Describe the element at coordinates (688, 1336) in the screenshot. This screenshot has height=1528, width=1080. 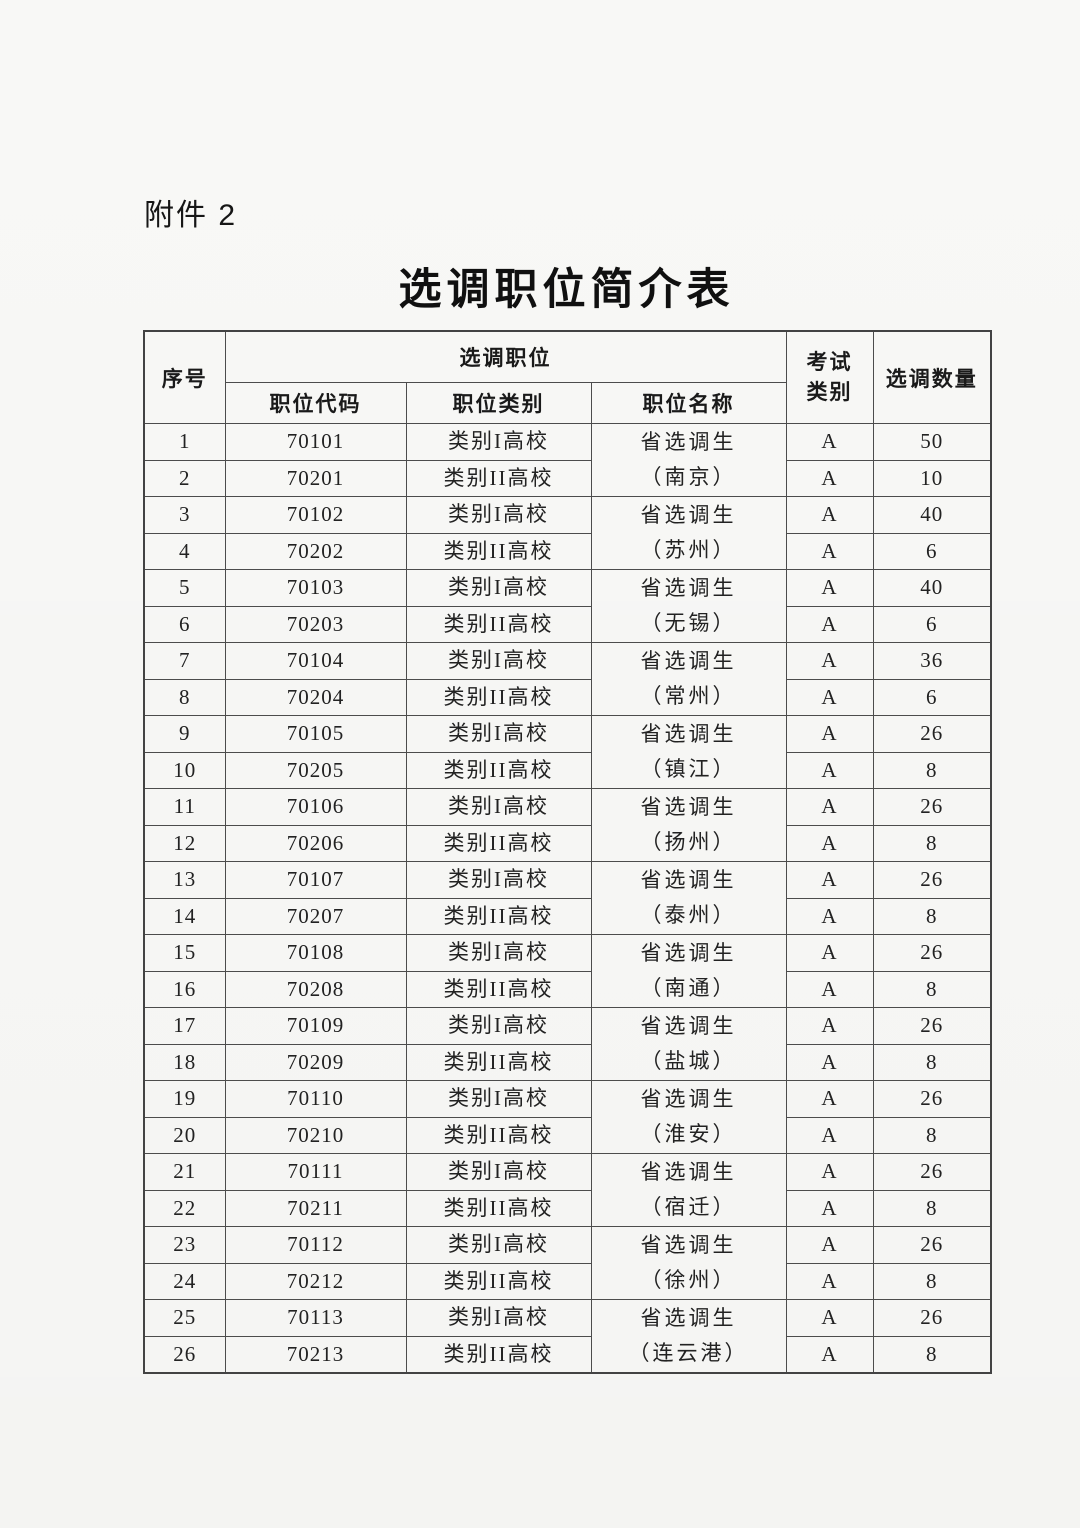
I see `cell-position-name: 省选调生 （连云港）` at that location.